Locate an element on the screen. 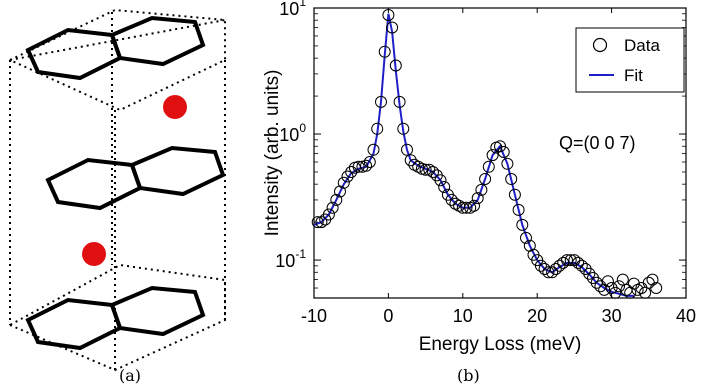  x-tick-label: 30 is located at coordinates (612, 316).